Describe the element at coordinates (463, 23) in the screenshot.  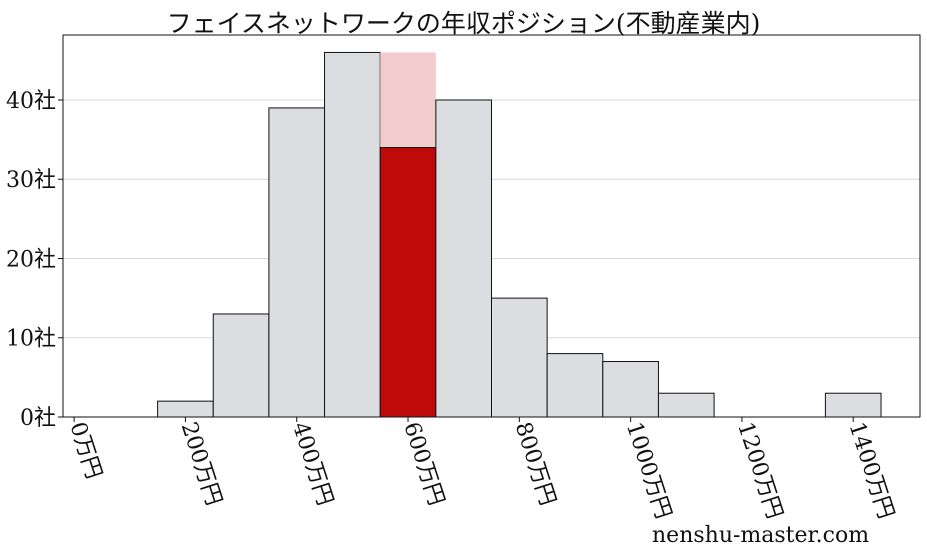
I see `chart-title: フェイスネットワークの年収ポジション(不動産業内)` at that location.